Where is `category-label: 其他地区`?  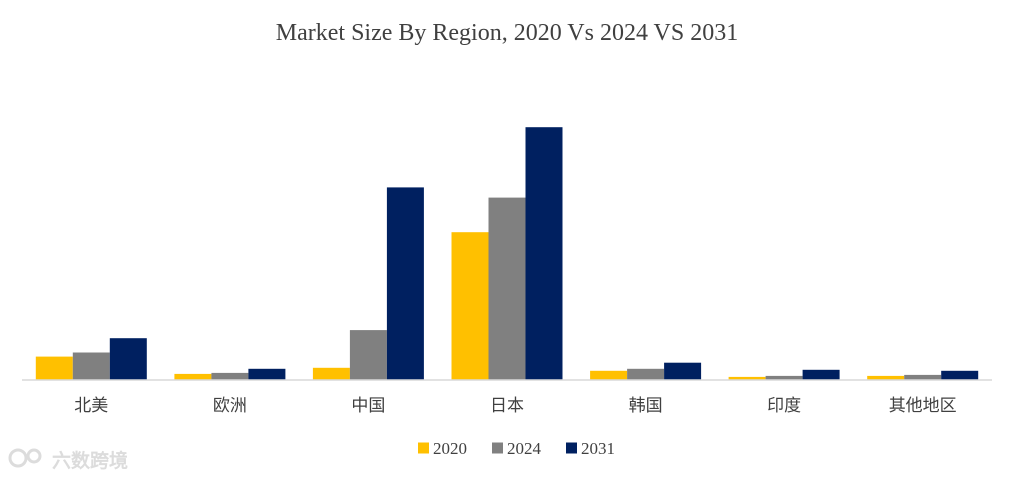 category-label: 其他地区 is located at coordinates (923, 406).